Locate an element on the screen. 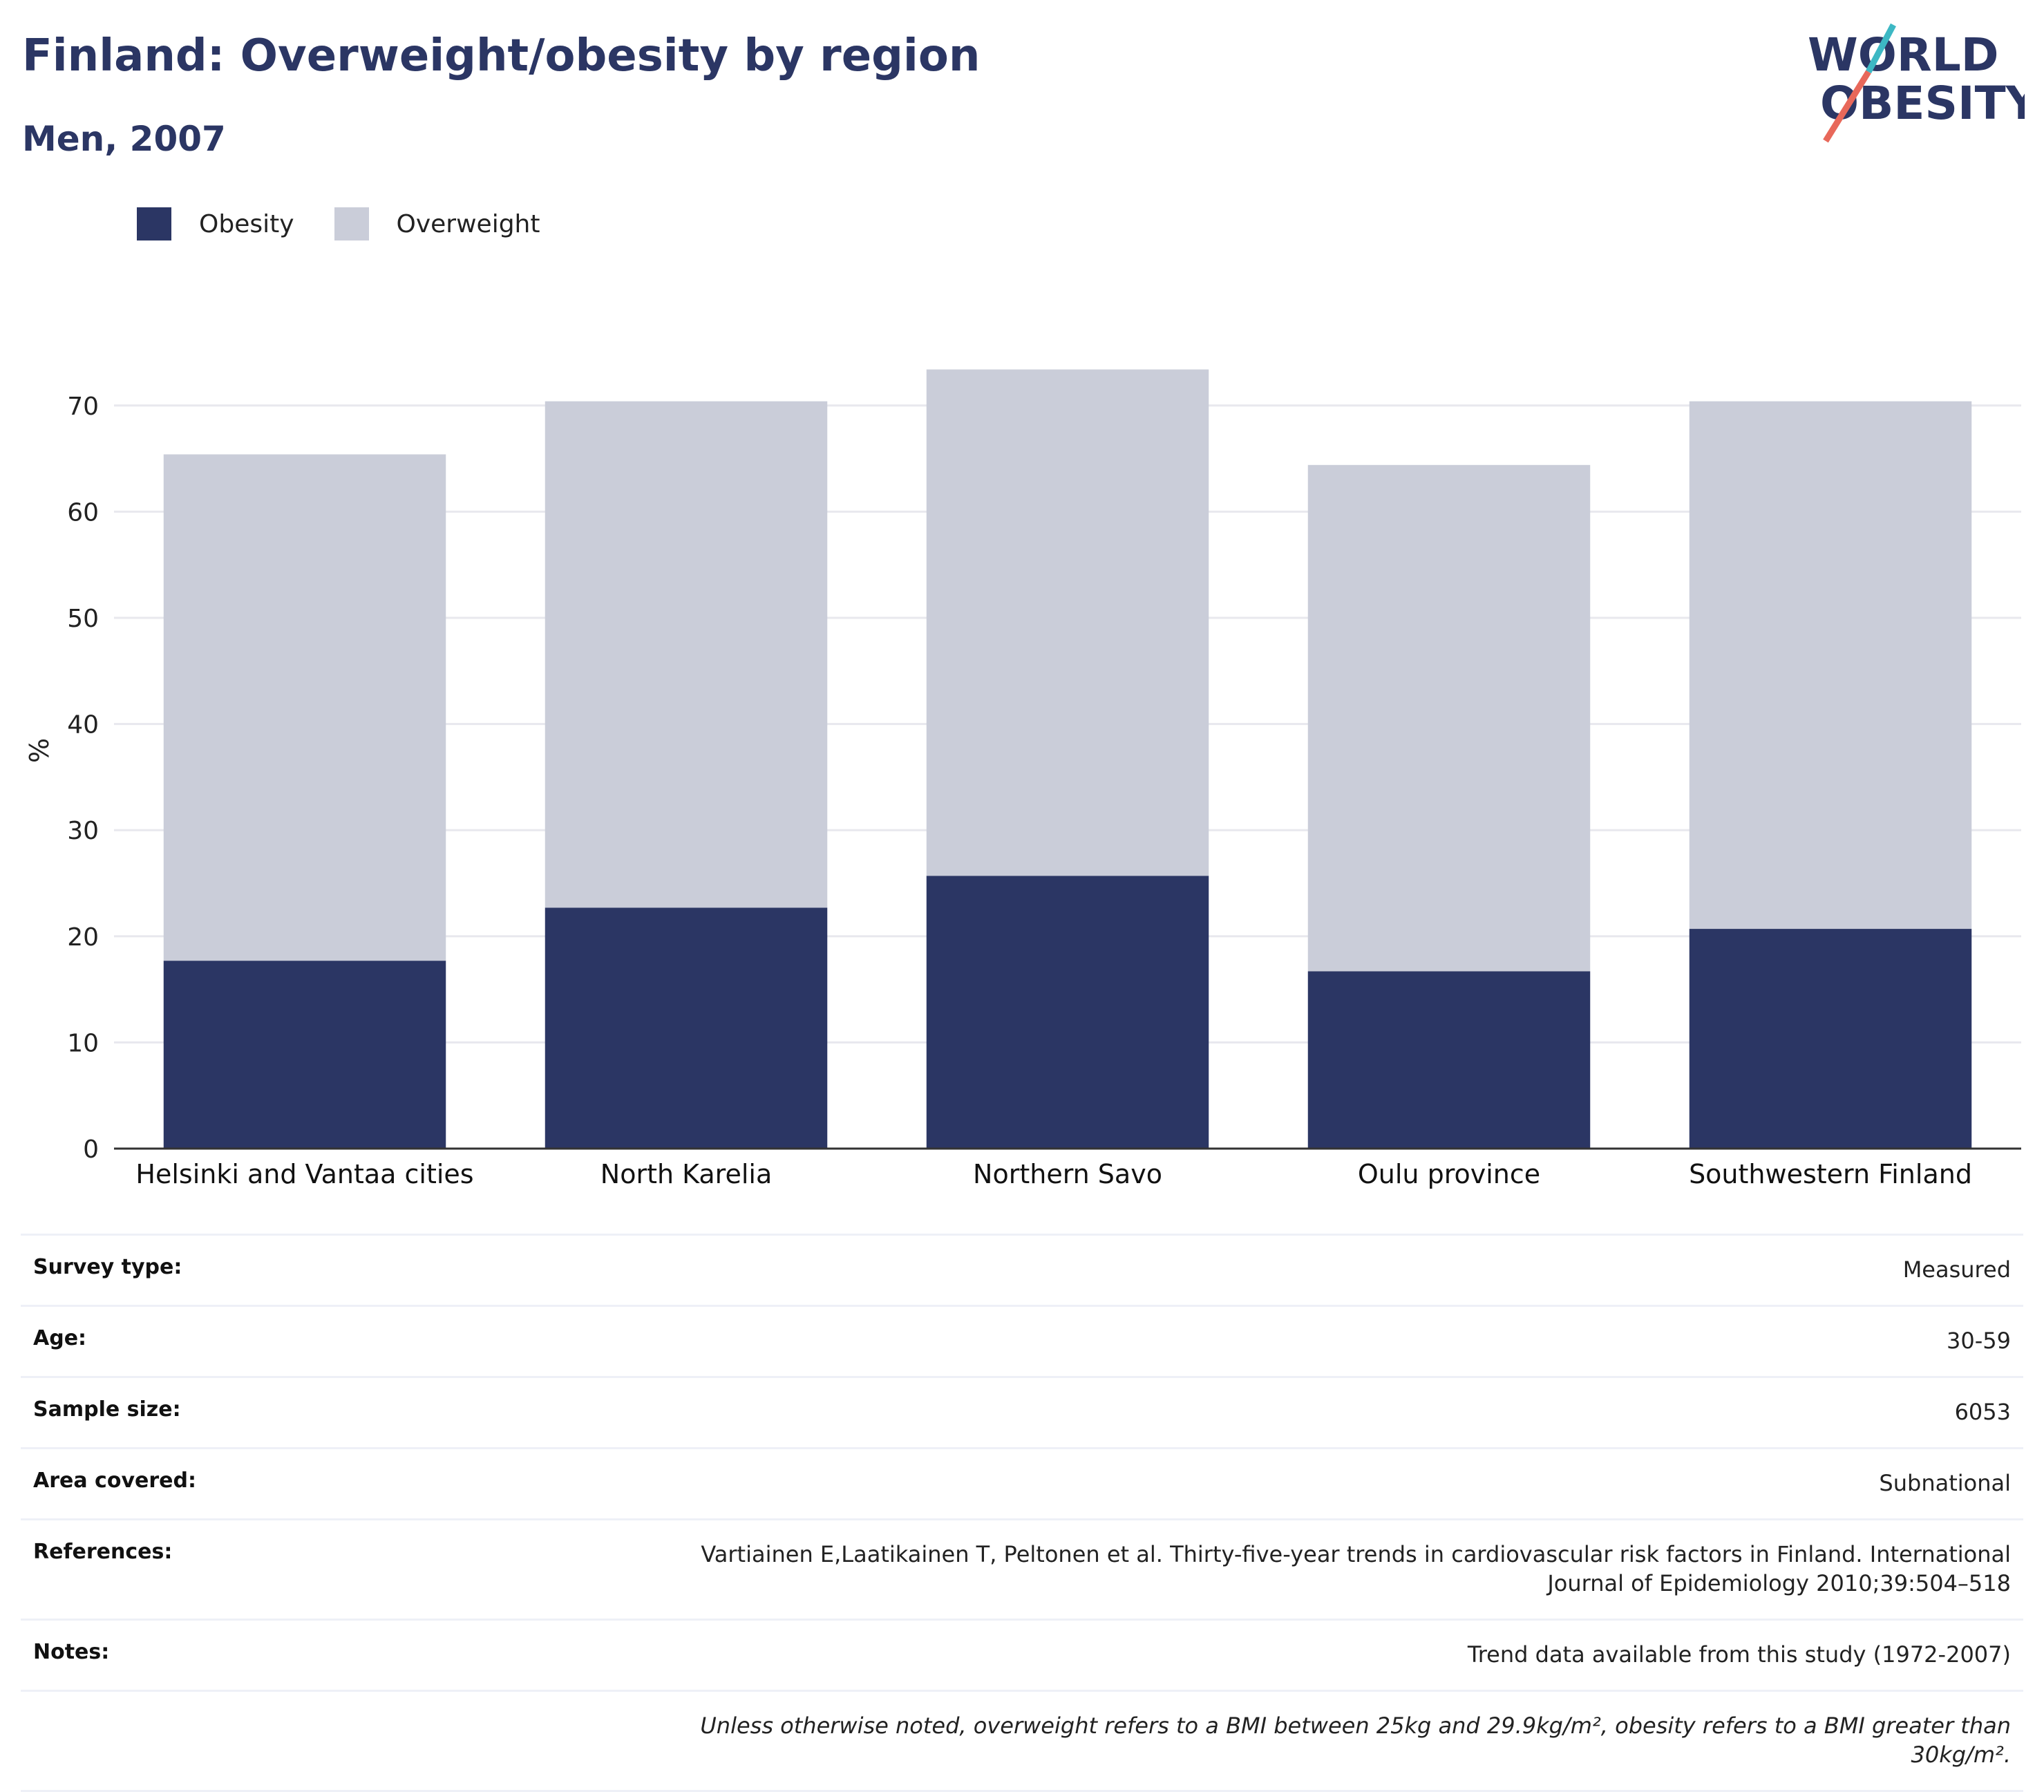 This screenshot has width=2044, height=1792. detail-label: Sample size: is located at coordinates (107, 1410).